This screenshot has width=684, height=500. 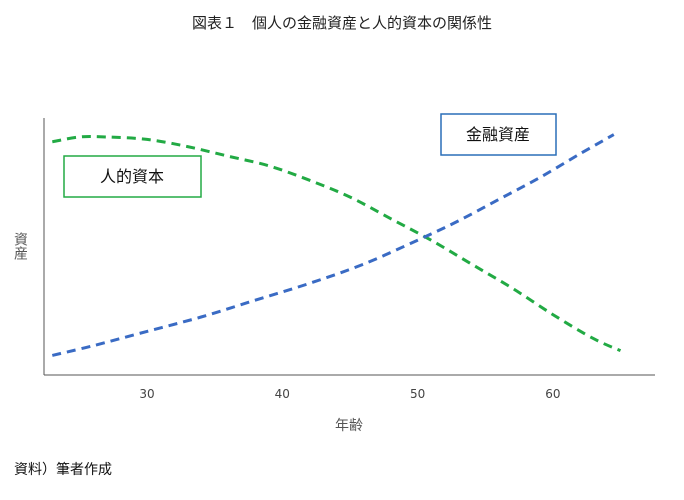 I want to click on x-tick-label: 30, so click(x=146, y=394).